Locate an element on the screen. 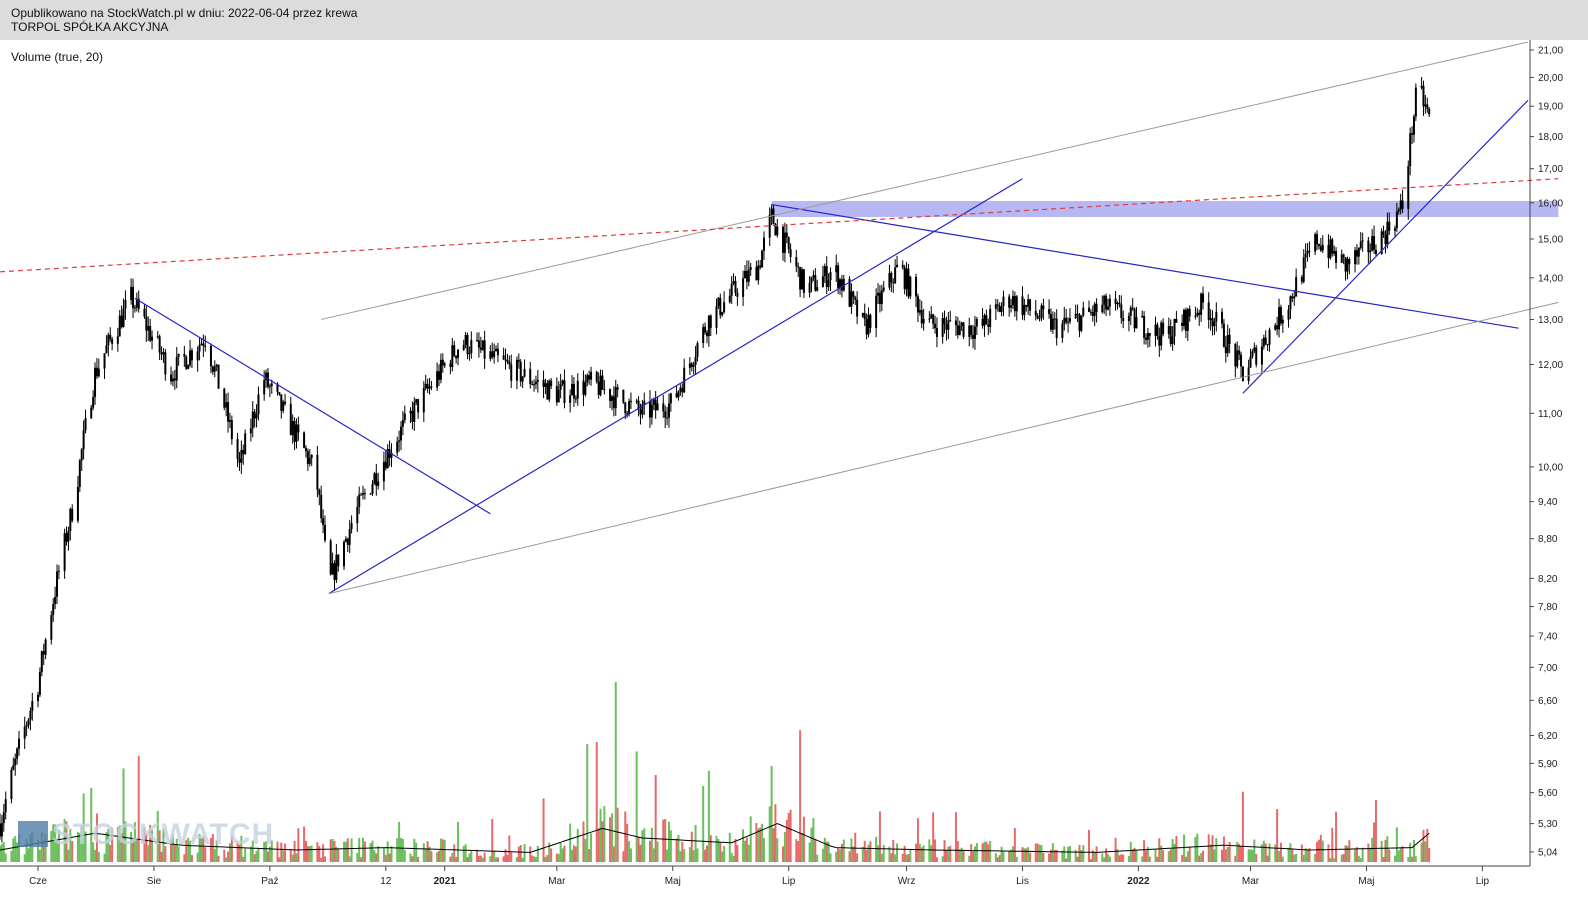  y-tick-label: 7,80 is located at coordinates (1548, 607).